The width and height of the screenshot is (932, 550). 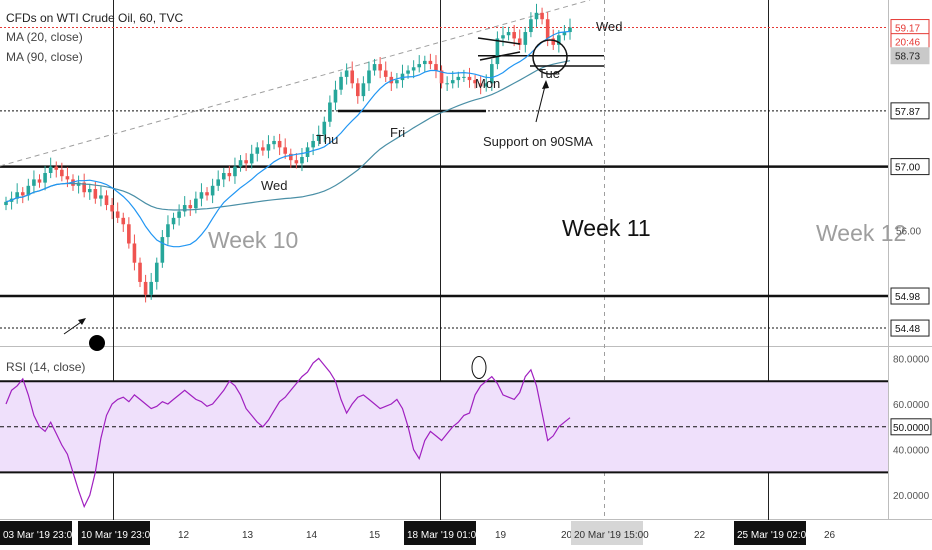 What do you see at coordinates (312, 535) in the screenshot?
I see `time-axis-label: 14` at bounding box center [312, 535].